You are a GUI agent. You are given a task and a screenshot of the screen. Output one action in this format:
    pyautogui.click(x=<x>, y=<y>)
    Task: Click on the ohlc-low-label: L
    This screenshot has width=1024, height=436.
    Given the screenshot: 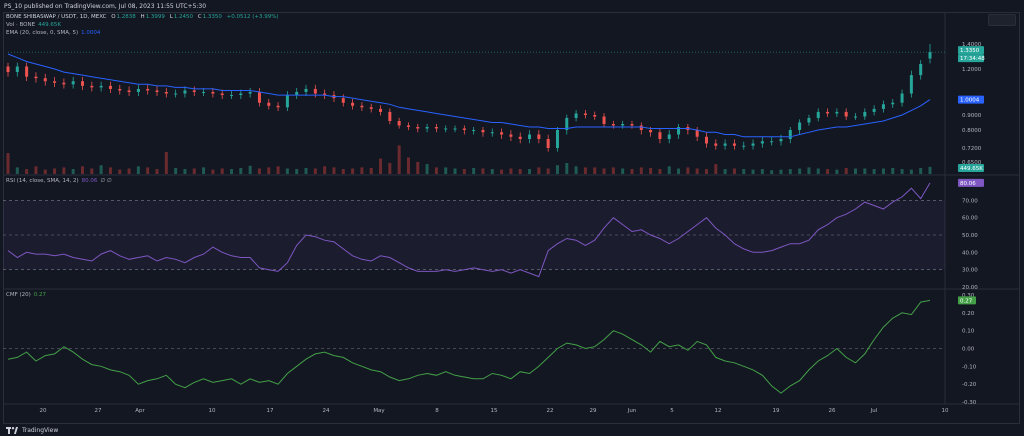 What is the action you would take?
    pyautogui.click(x=171, y=17)
    